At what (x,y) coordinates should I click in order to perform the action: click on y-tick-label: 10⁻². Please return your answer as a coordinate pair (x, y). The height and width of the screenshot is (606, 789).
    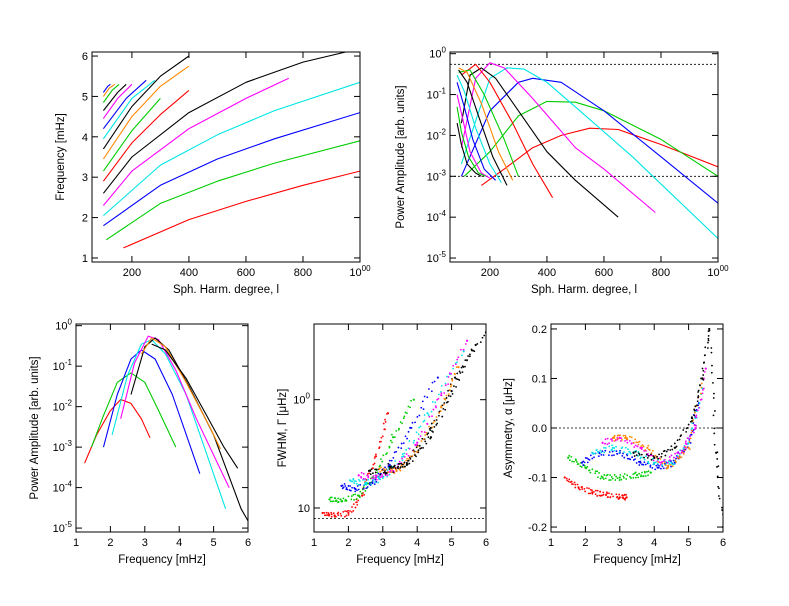
    Looking at the image, I should click on (63, 406).